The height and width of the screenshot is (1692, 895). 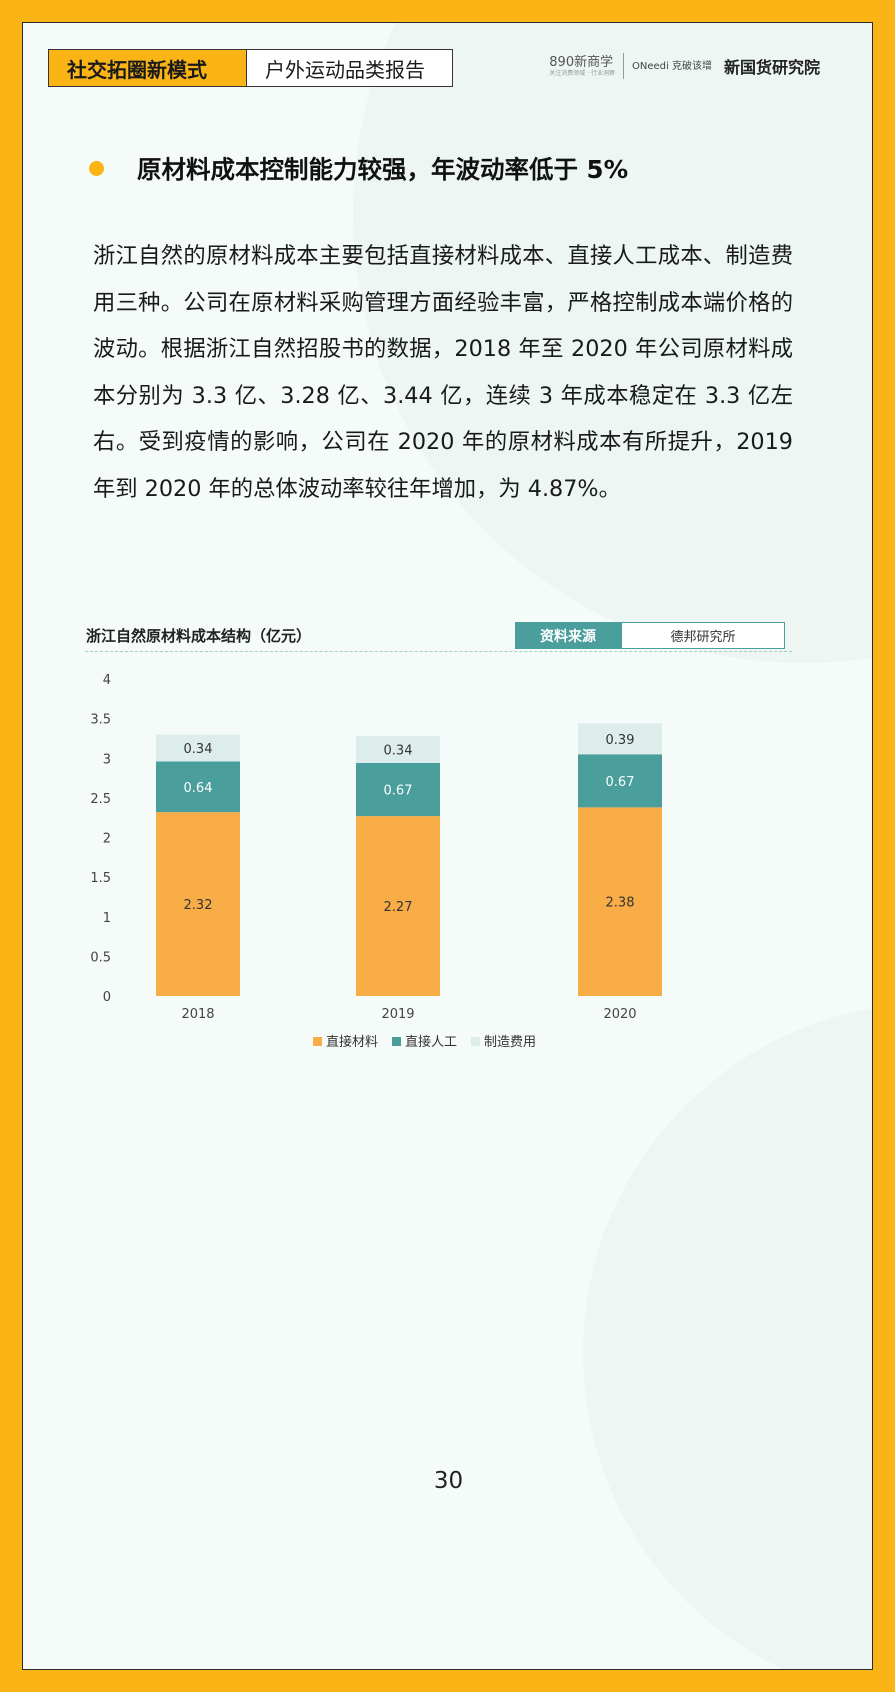 I want to click on publisher-logos: 890新商学 关注消费领域 · 行业洞察 ONeedi 克破该增 新国货研究院, so click(x=684, y=66).